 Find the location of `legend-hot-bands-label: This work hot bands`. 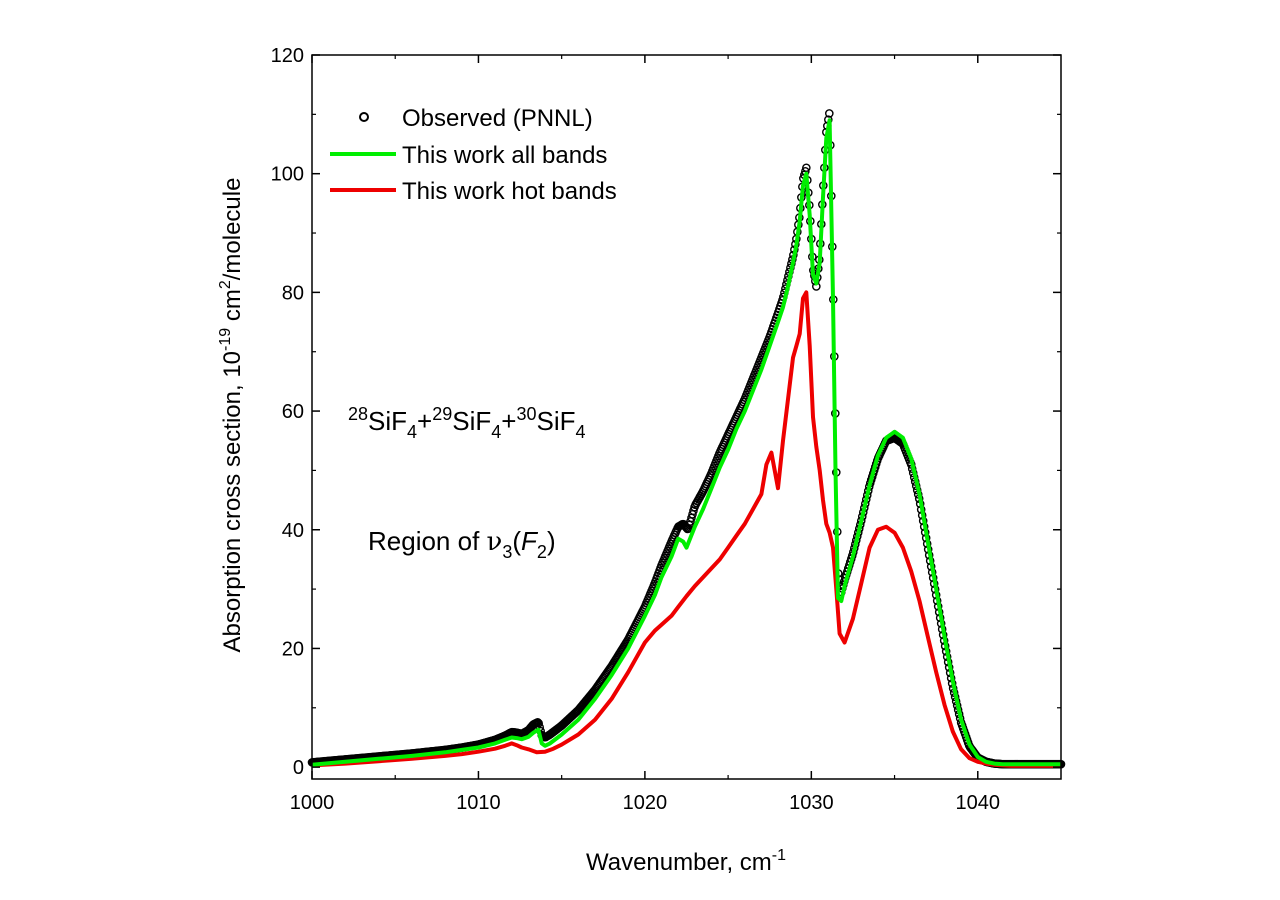

legend-hot-bands-label: This work hot bands is located at coordinates (509, 191).